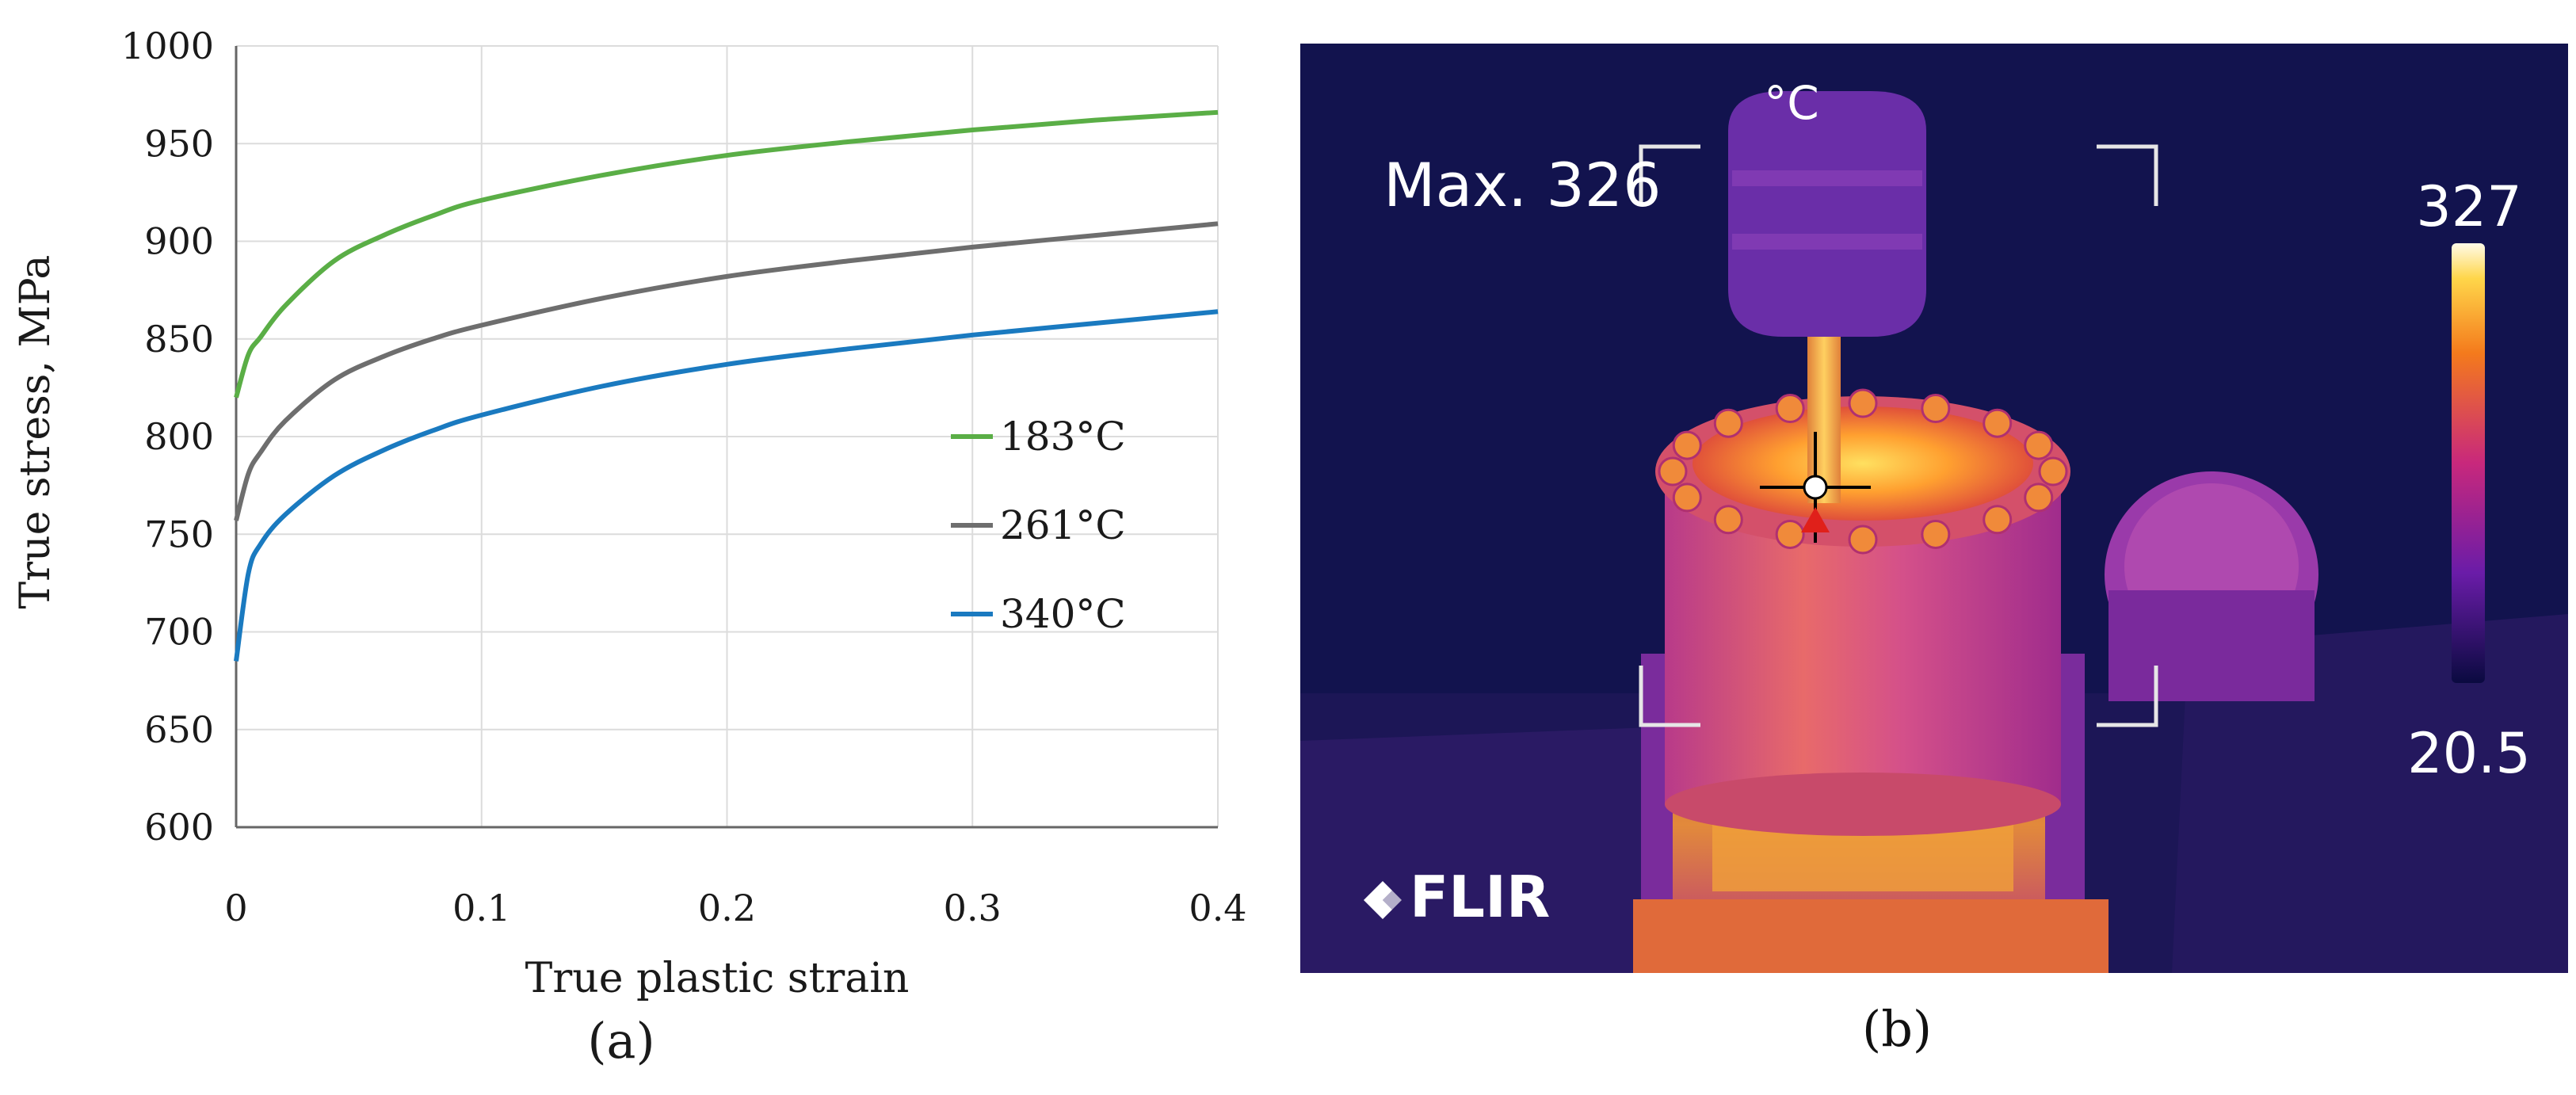  What do you see at coordinates (1217, 908) in the screenshot?
I see `x-tick-0.4: 0.4` at bounding box center [1217, 908].